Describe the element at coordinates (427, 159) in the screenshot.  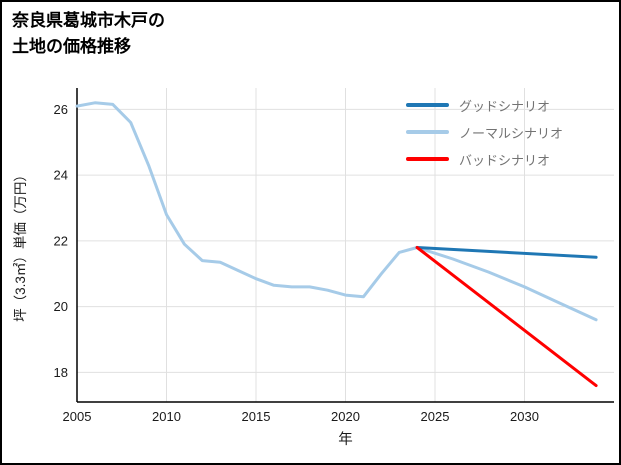
I see `legend-line-swatch-bad` at that location.